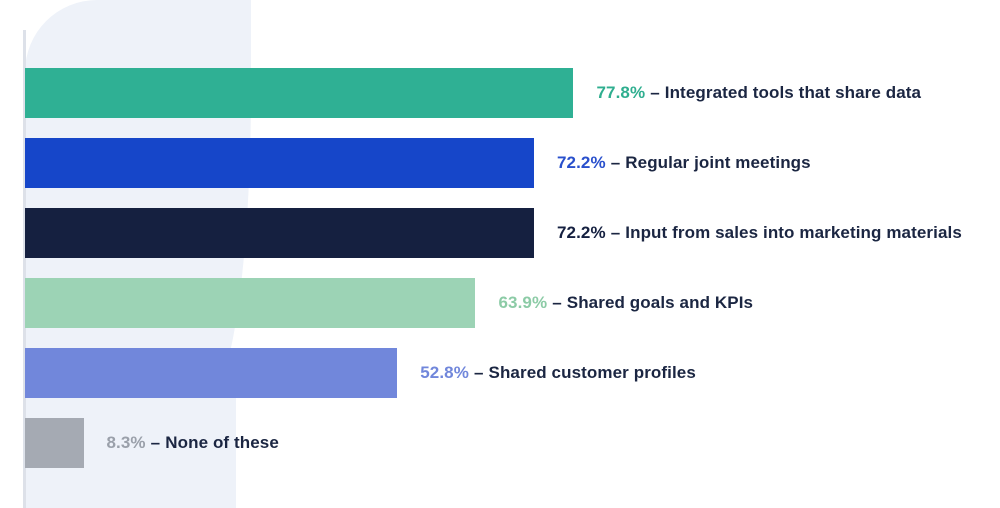 This screenshot has width=1000, height=508. Describe the element at coordinates (24, 269) in the screenshot. I see `y-axis-line` at that location.